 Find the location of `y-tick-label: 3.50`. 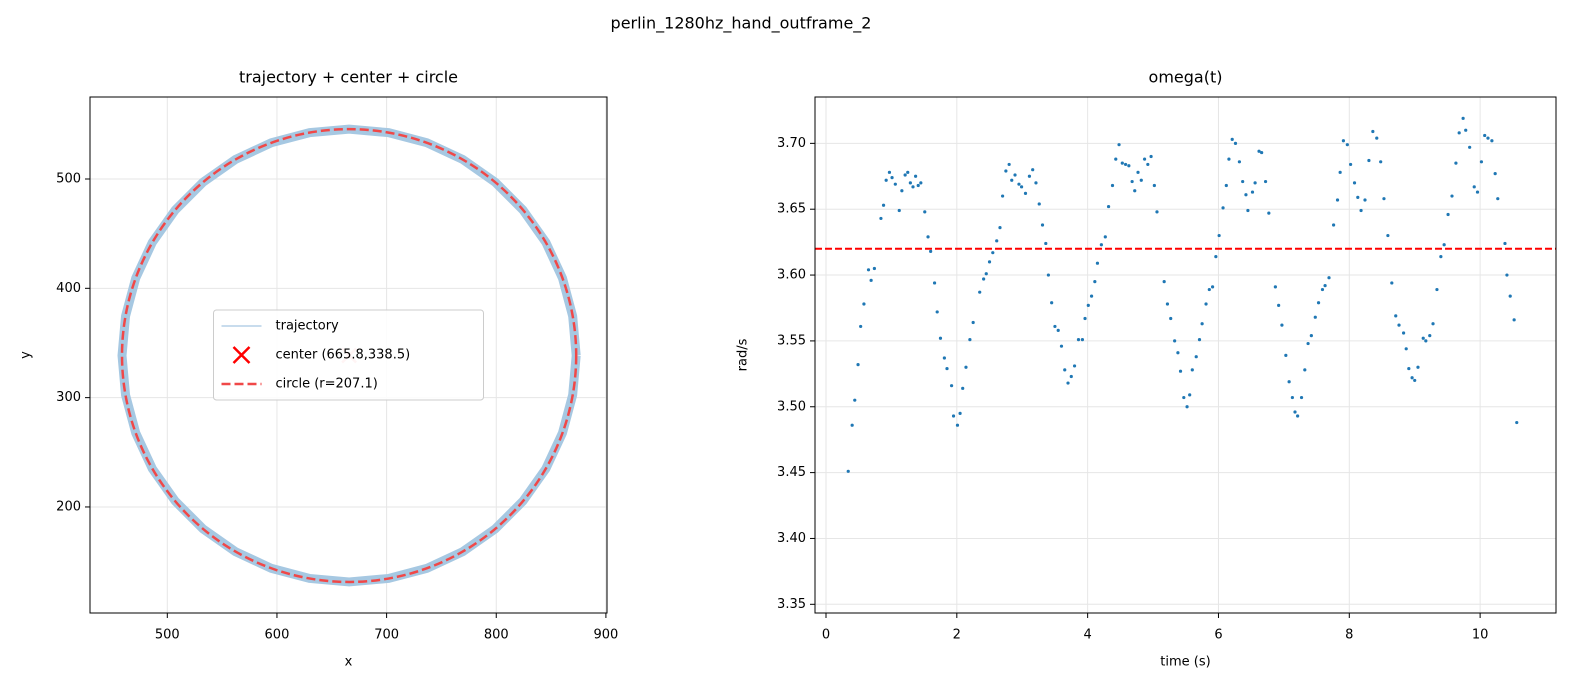

y-tick-label: 3.50 is located at coordinates (791, 406).